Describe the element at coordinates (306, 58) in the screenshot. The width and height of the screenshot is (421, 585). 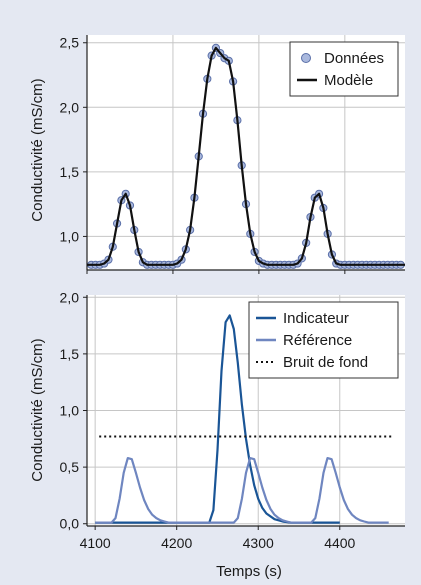
I see `legend-marker` at that location.